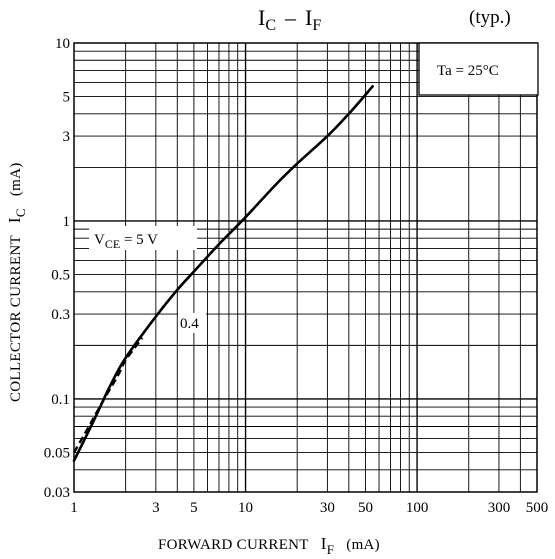 This screenshot has width=555, height=559. I want to click on chart-title-note: (typ.), so click(490, 17).